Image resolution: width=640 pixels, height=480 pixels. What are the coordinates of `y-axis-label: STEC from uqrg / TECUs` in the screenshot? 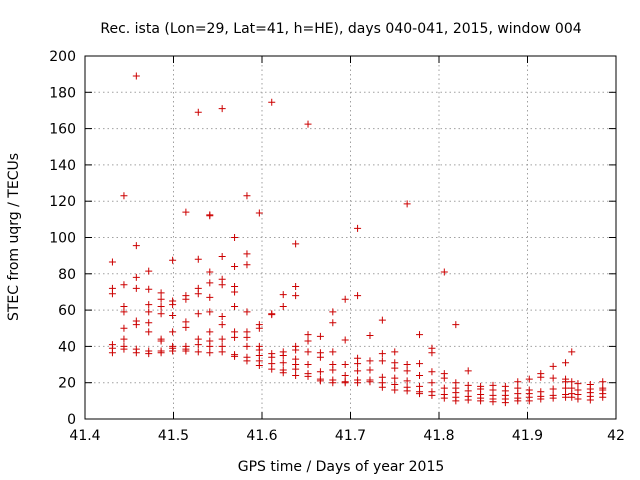 It's located at (14, 237).